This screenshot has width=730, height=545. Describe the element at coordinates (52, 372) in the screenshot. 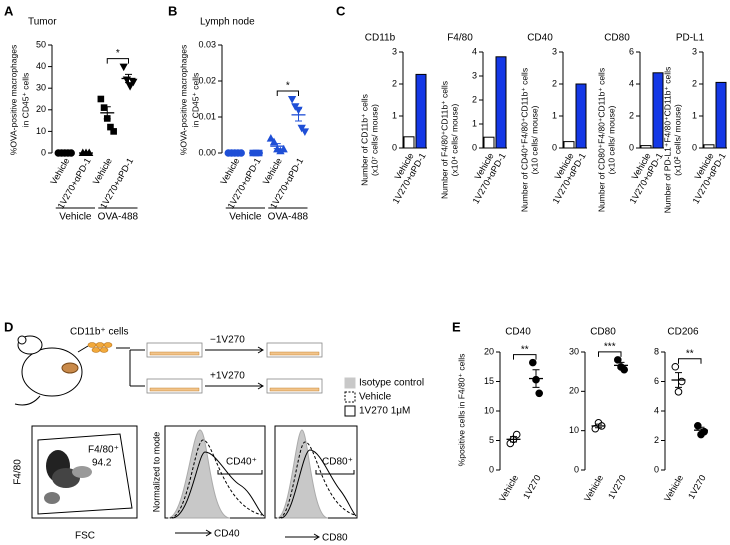

I see `mouse-body` at that location.